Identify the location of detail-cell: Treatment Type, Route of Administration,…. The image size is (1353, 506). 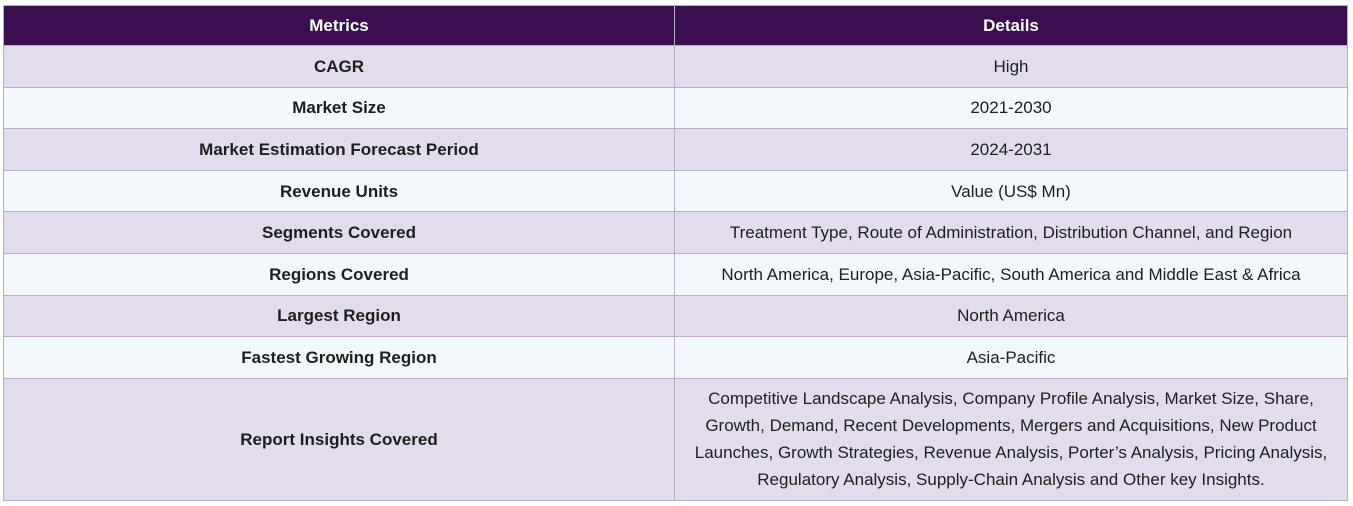
(1011, 232).